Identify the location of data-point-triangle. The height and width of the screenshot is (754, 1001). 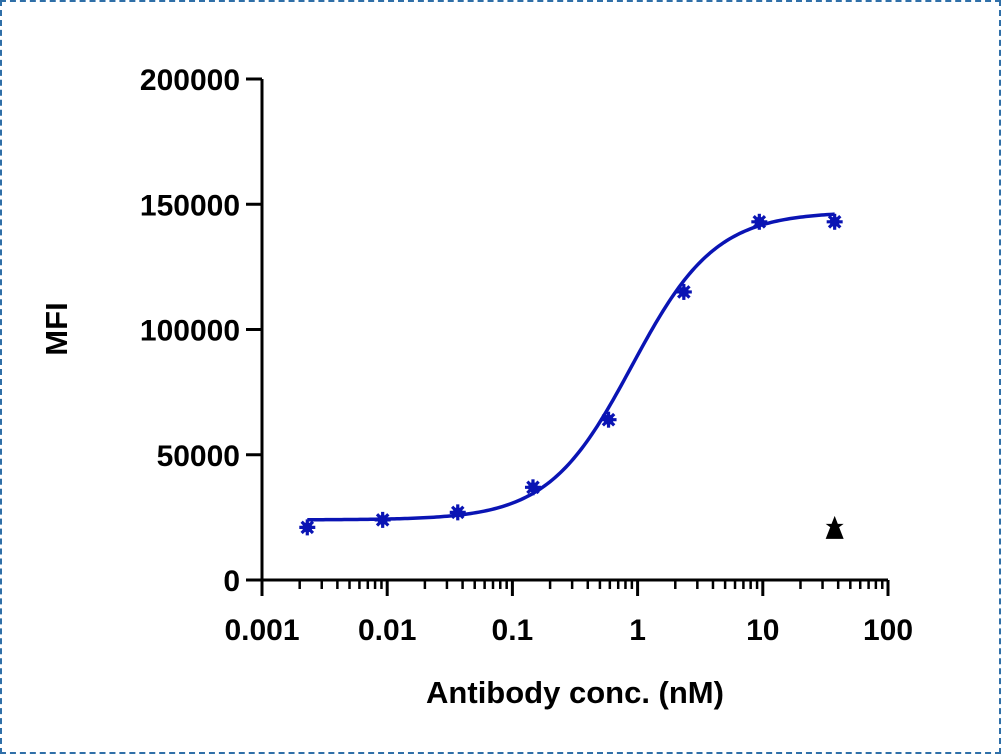
(834, 527).